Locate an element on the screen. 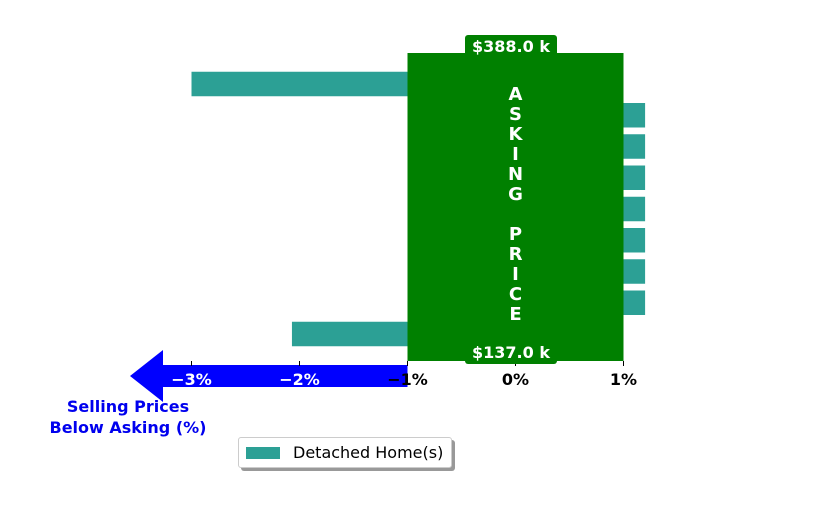 The height and width of the screenshot is (509, 834). below-asking-line-1: Selling Prices is located at coordinates (128, 406).